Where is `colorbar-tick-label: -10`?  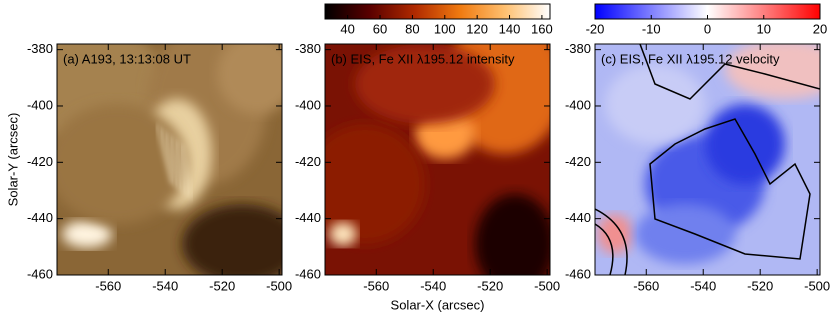
colorbar-tick-label: -10 is located at coordinates (651, 28).